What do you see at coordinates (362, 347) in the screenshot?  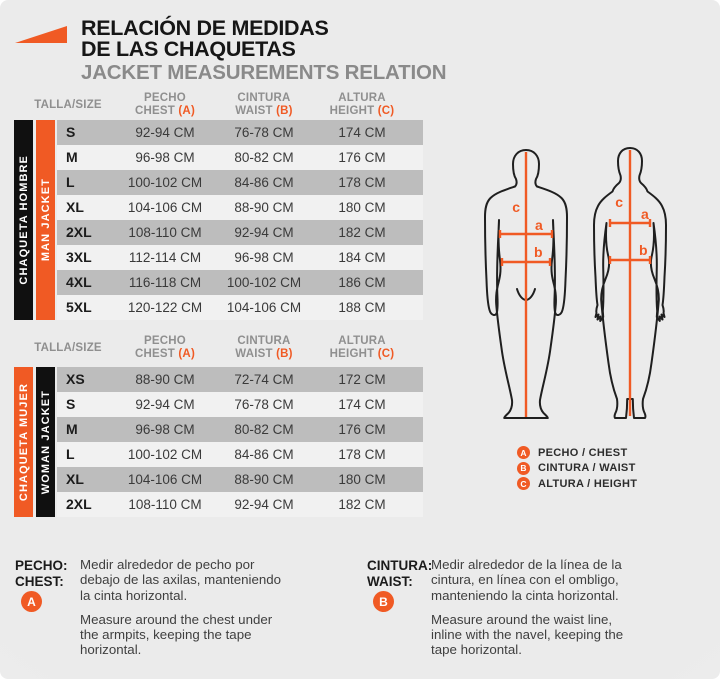 I see `woman-column-header-height: ALTURA HEIGHT (C)` at bounding box center [362, 347].